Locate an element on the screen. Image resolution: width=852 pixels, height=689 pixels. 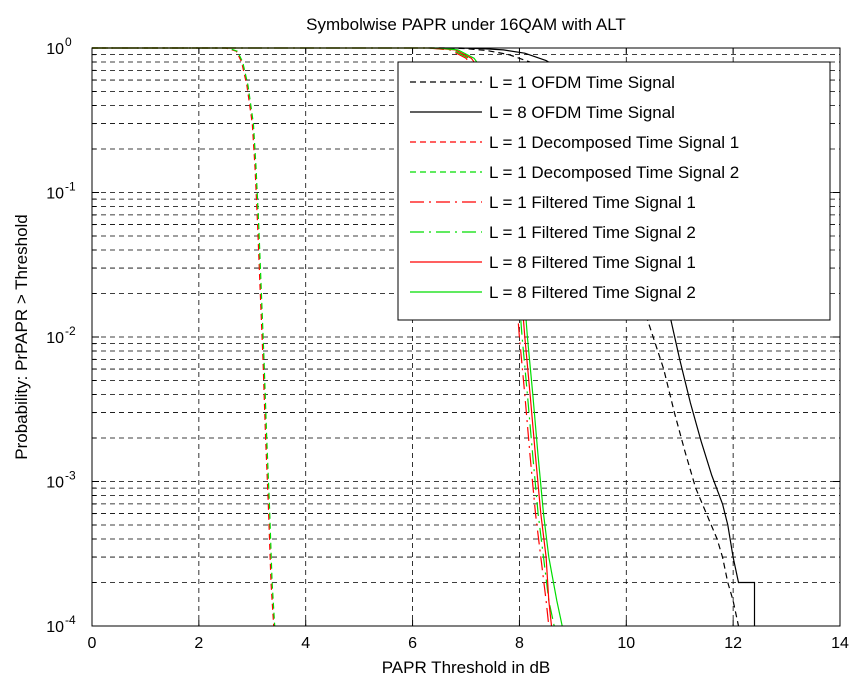
x-tick-label: 4 is located at coordinates (305, 643).